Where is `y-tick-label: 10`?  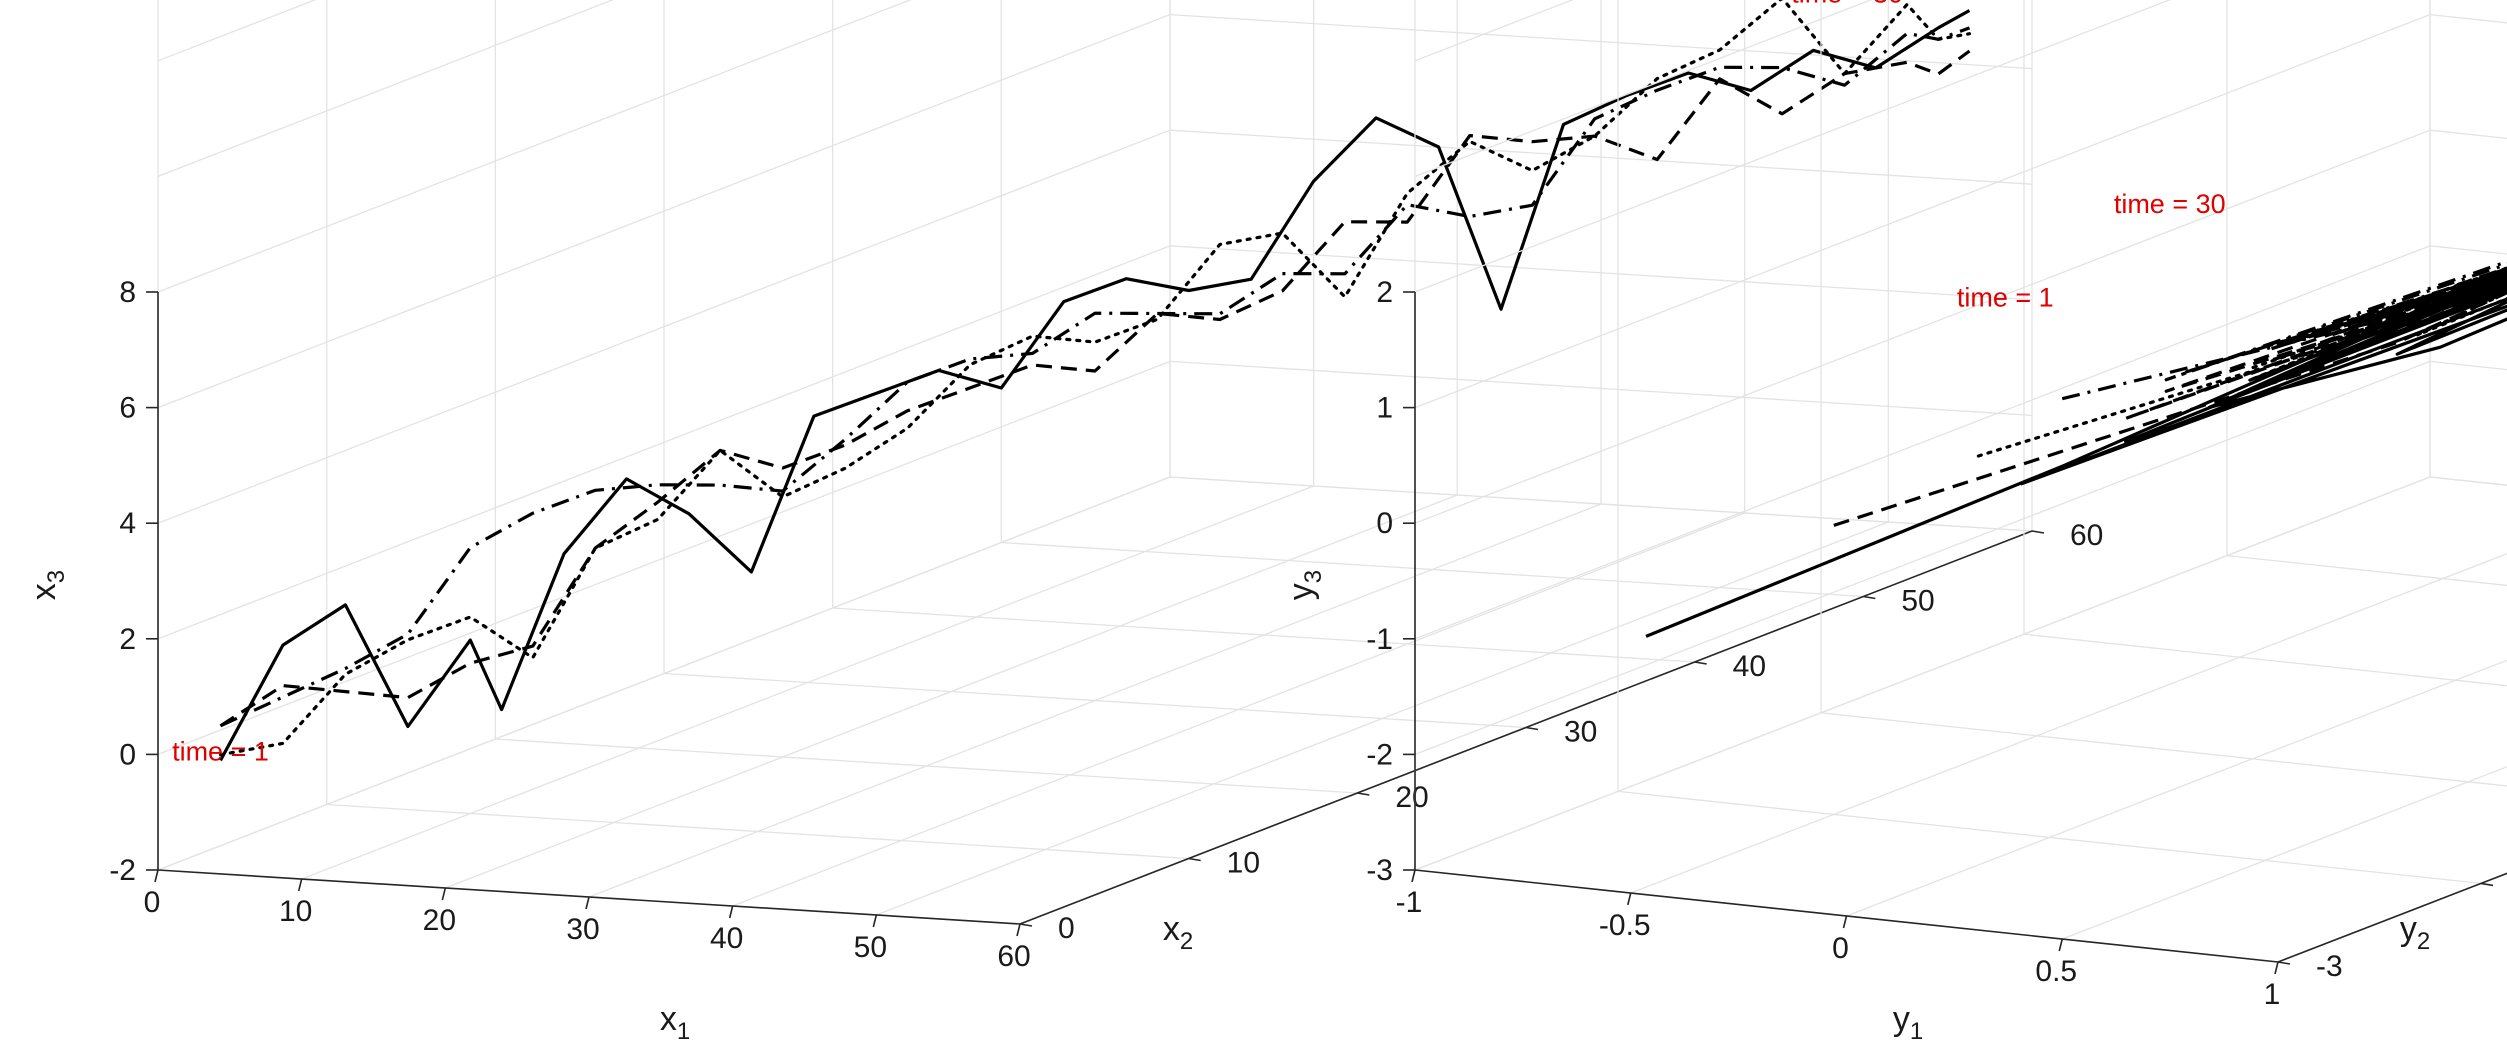
y-tick-label: 10 is located at coordinates (1243, 863).